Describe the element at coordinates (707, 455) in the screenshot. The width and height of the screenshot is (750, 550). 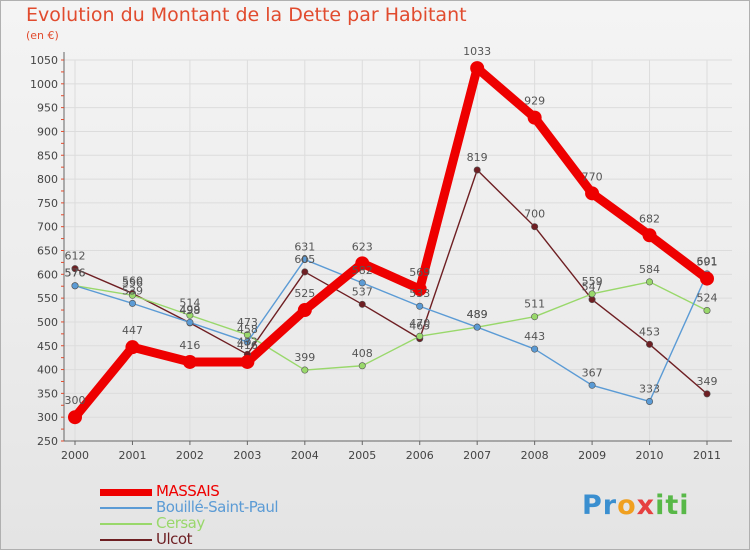
I see `x-tick-label: 2011` at that location.